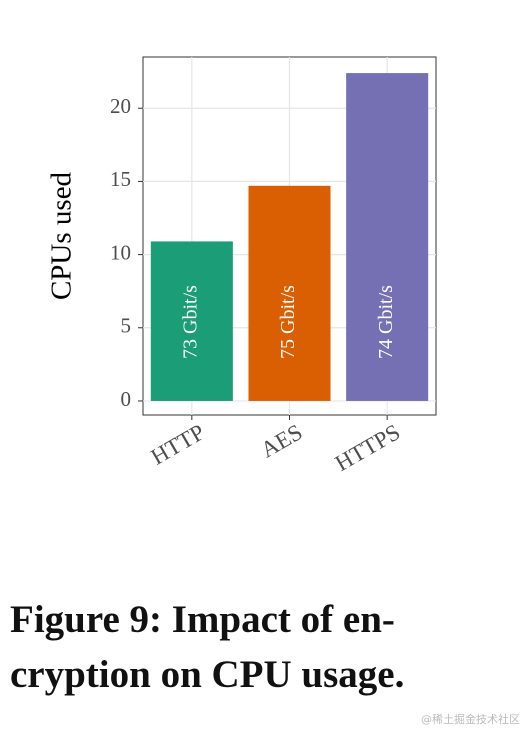 The image size is (526, 732). Describe the element at coordinates (207, 674) in the screenshot. I see `caption-line: cryption on CPU usage.` at that location.